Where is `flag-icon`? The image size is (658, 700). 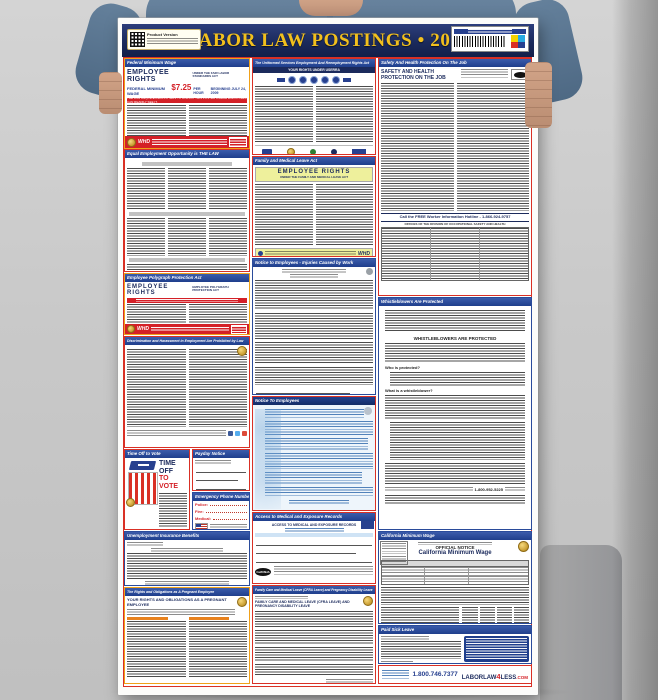
flag-icon is located at coordinates (281, 80).